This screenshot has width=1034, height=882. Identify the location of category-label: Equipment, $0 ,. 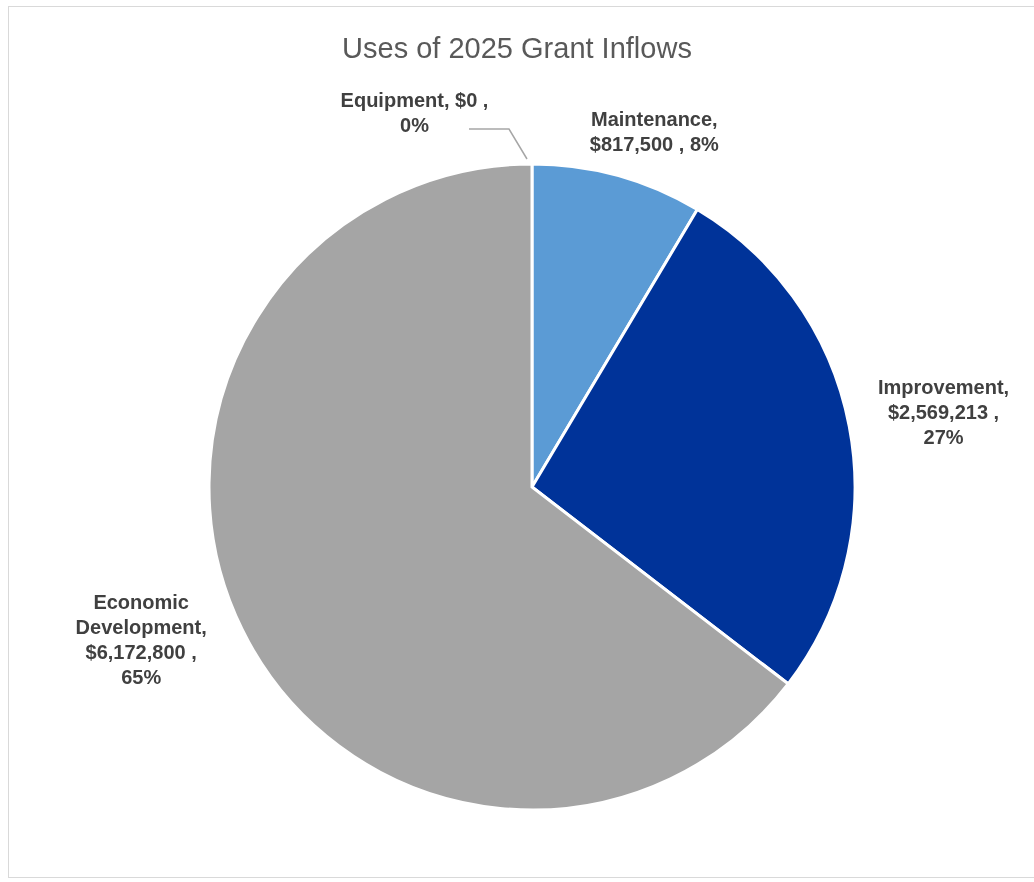
(414, 99).